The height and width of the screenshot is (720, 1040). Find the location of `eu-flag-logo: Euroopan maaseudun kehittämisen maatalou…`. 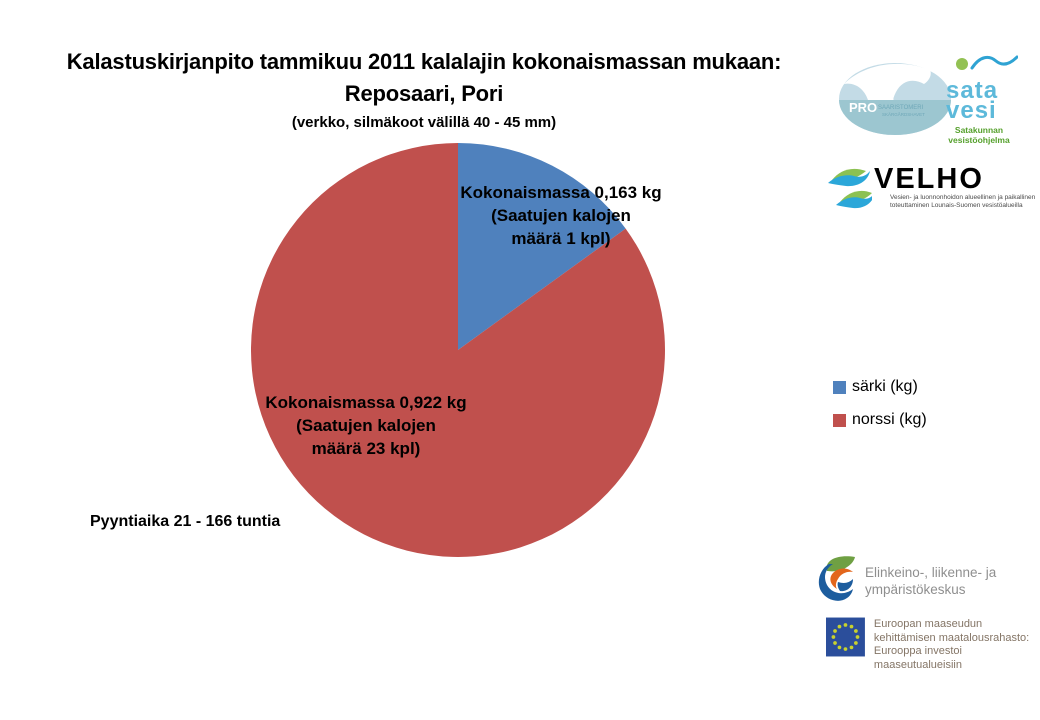

eu-flag-logo: Euroopan maaseudun kehittämisen maatalou… is located at coordinates (933, 644).